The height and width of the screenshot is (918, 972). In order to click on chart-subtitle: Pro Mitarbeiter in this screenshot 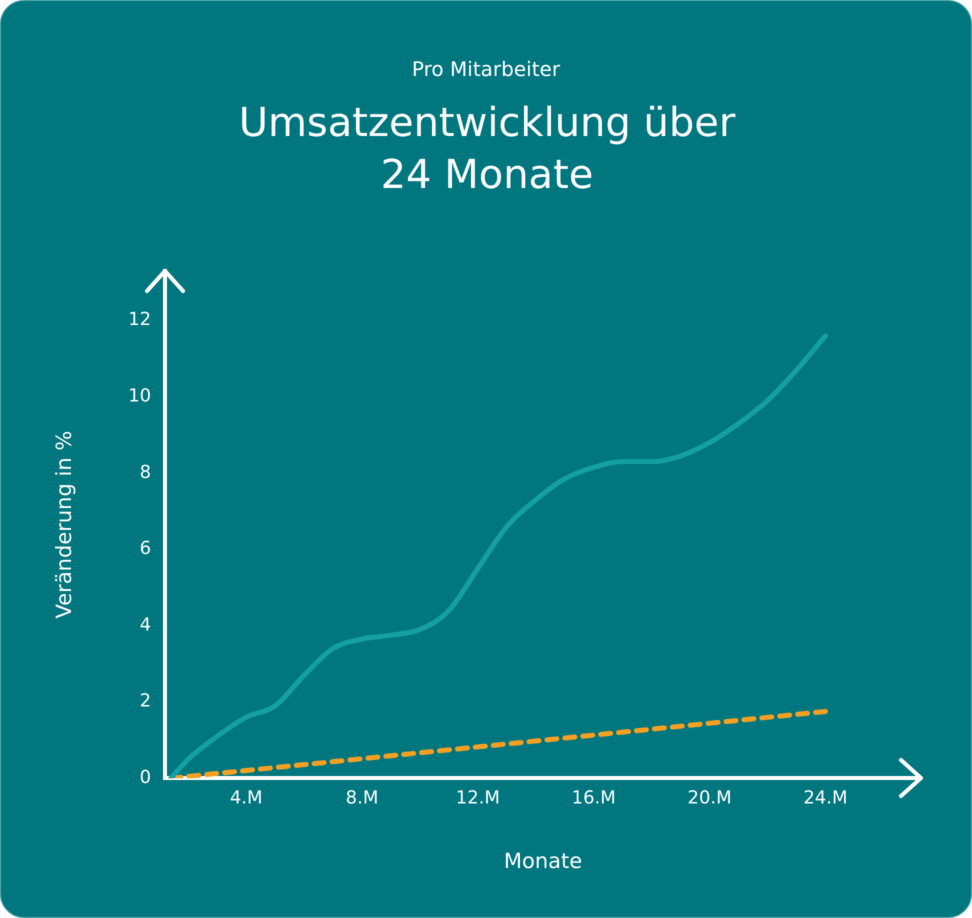, I will do `click(486, 69)`.